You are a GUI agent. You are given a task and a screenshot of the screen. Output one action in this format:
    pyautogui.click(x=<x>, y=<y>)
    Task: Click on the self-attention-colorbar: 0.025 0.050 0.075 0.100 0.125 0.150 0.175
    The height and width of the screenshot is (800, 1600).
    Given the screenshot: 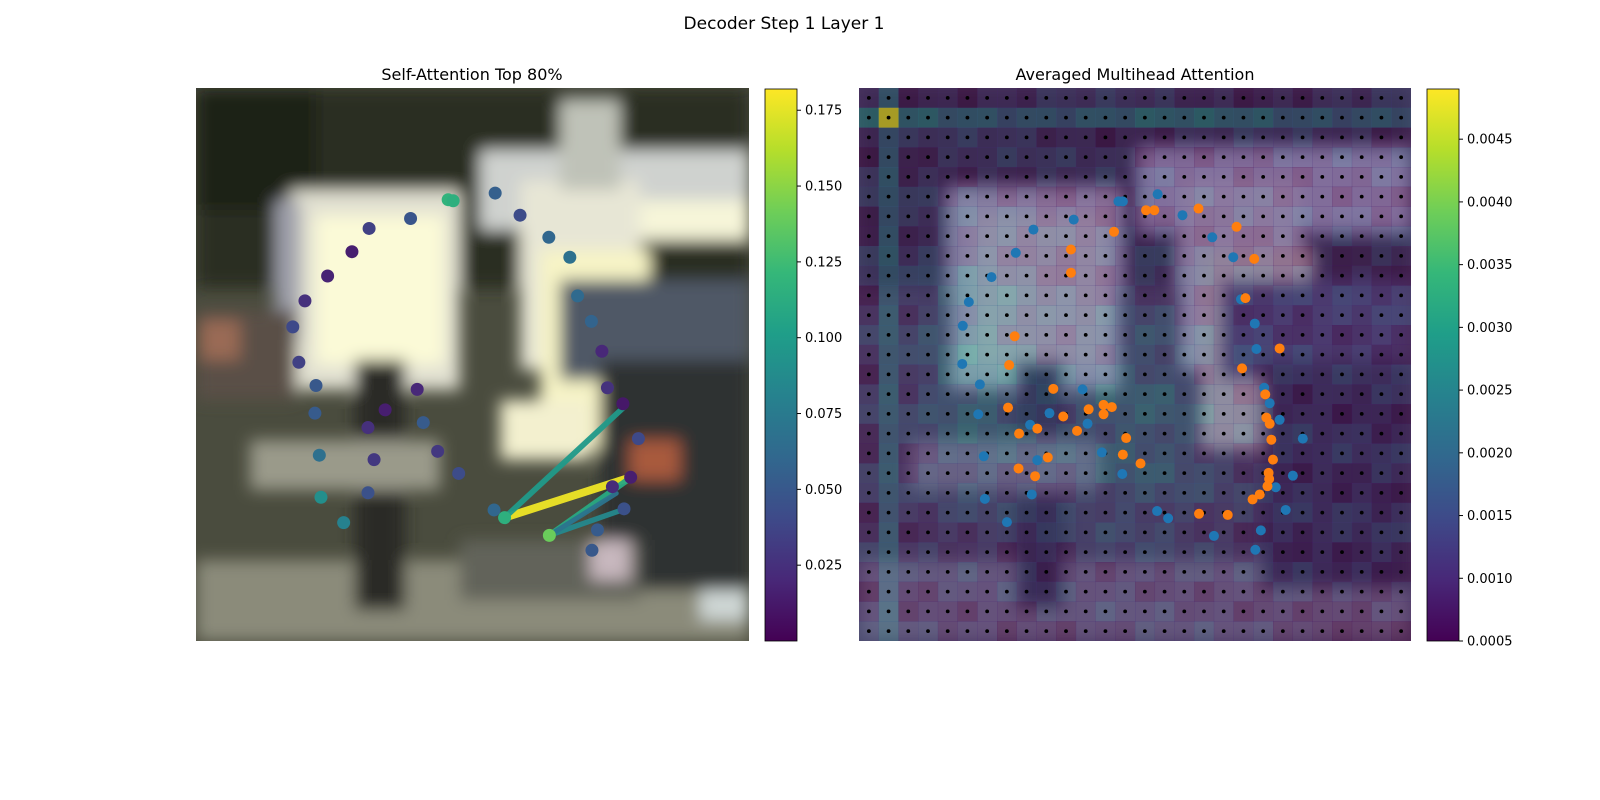 What is the action you would take?
    pyautogui.click(x=803, y=365)
    